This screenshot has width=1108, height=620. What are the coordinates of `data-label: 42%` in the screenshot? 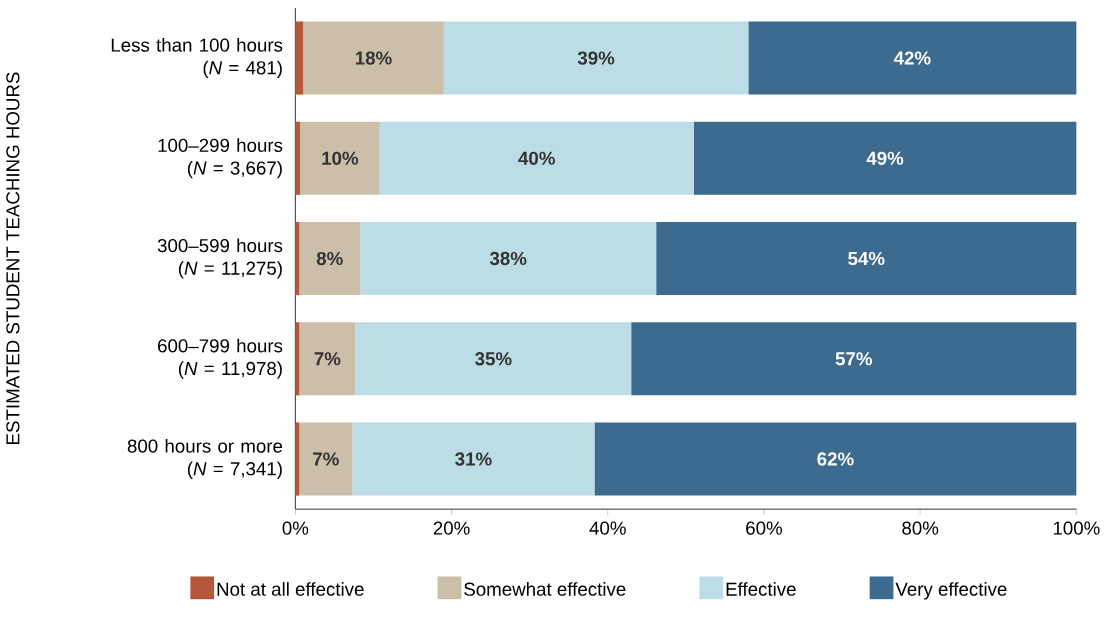 It's located at (912, 58).